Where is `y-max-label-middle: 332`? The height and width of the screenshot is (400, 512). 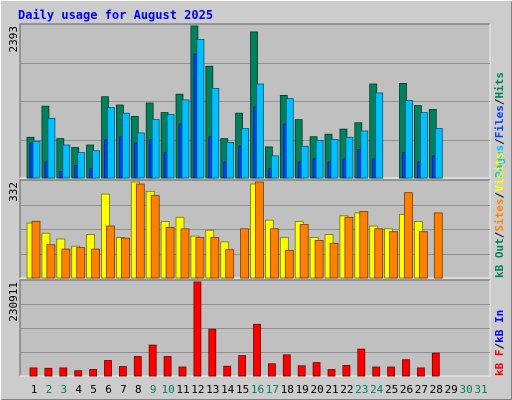 y-max-label-middle: 332 is located at coordinates (13, 192).